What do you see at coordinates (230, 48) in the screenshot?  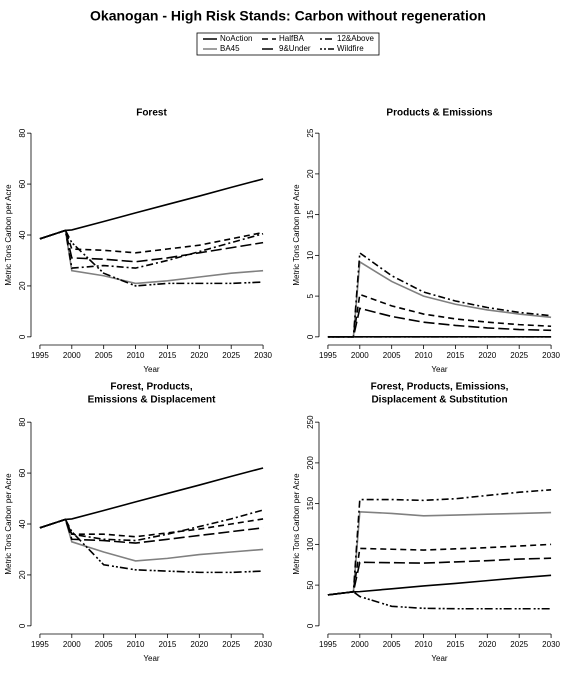 I see `legend-label: BA45` at bounding box center [230, 48].